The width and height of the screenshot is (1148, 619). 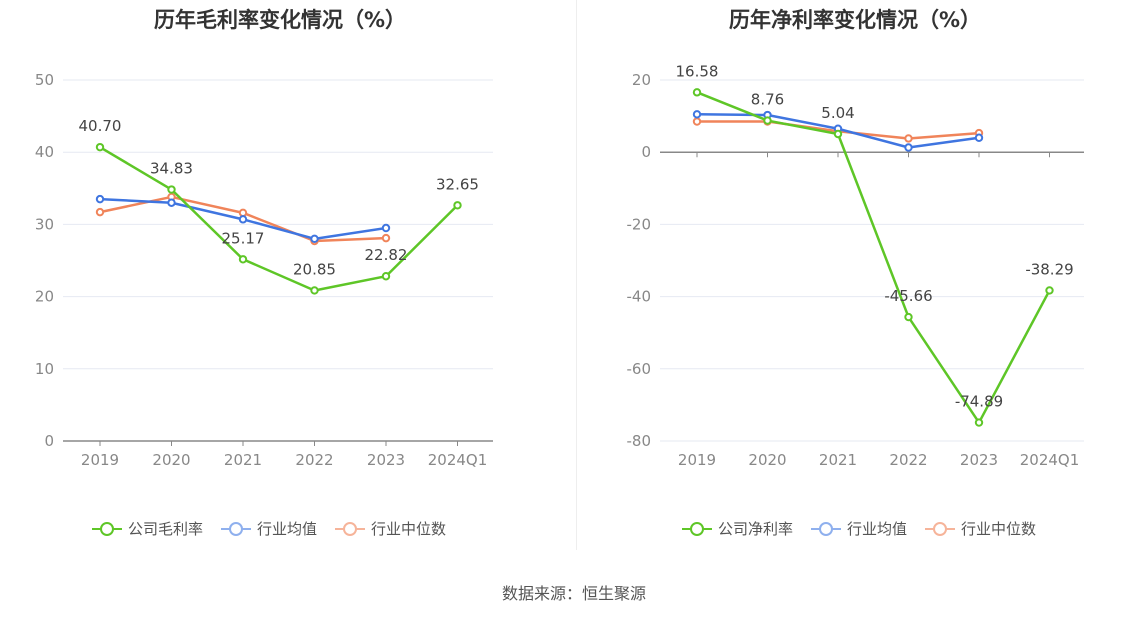 What do you see at coordinates (44, 224) in the screenshot?
I see `y-tick-label: 30` at bounding box center [44, 224].